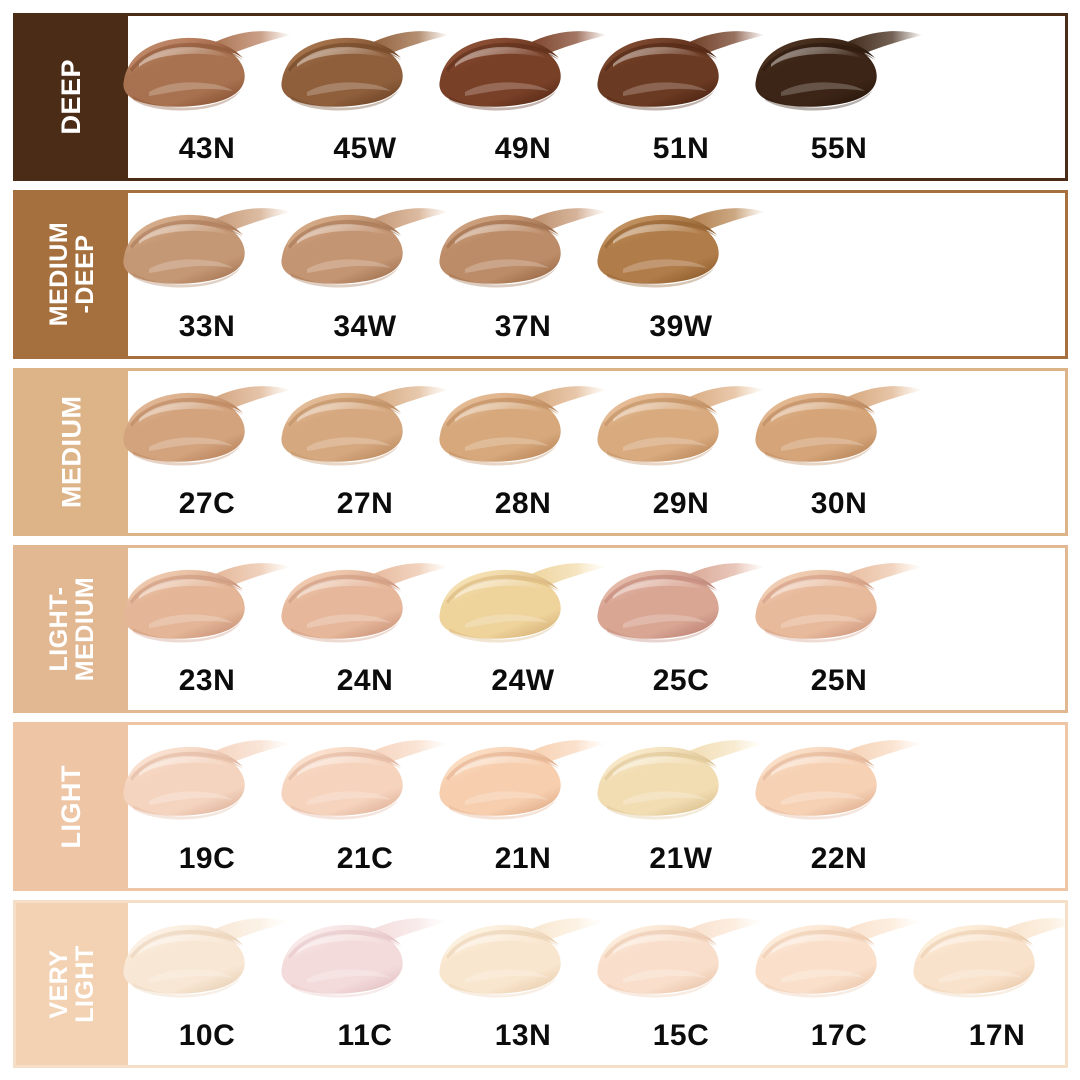 This screenshot has height=1080, width=1080. I want to click on swatch-cell: 25N, so click(839, 629).